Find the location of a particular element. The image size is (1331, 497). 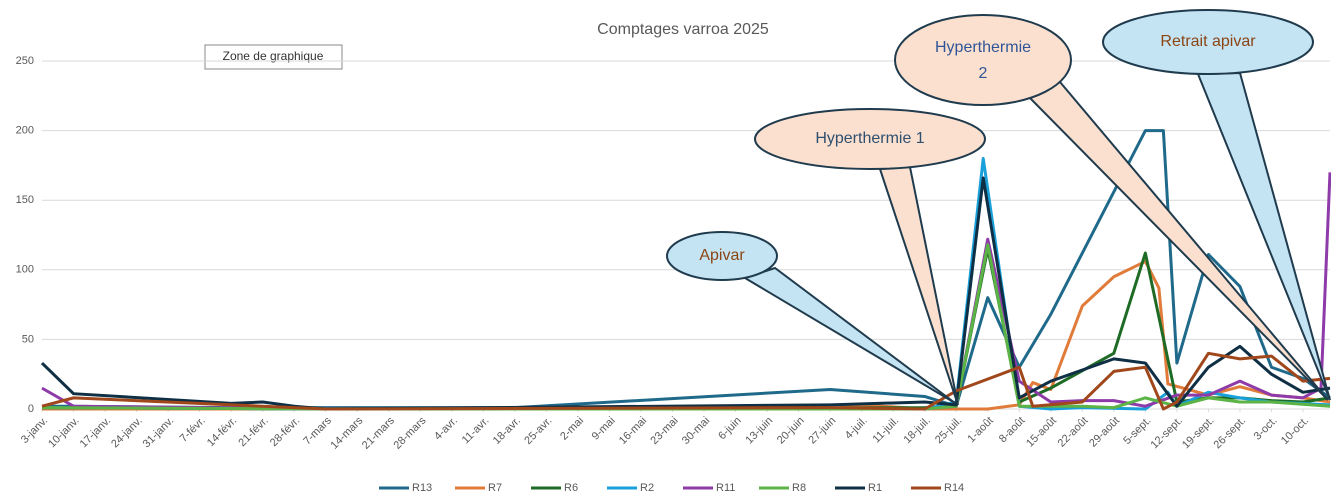

x-tick-label: 21-mars is located at coordinates (378, 432).